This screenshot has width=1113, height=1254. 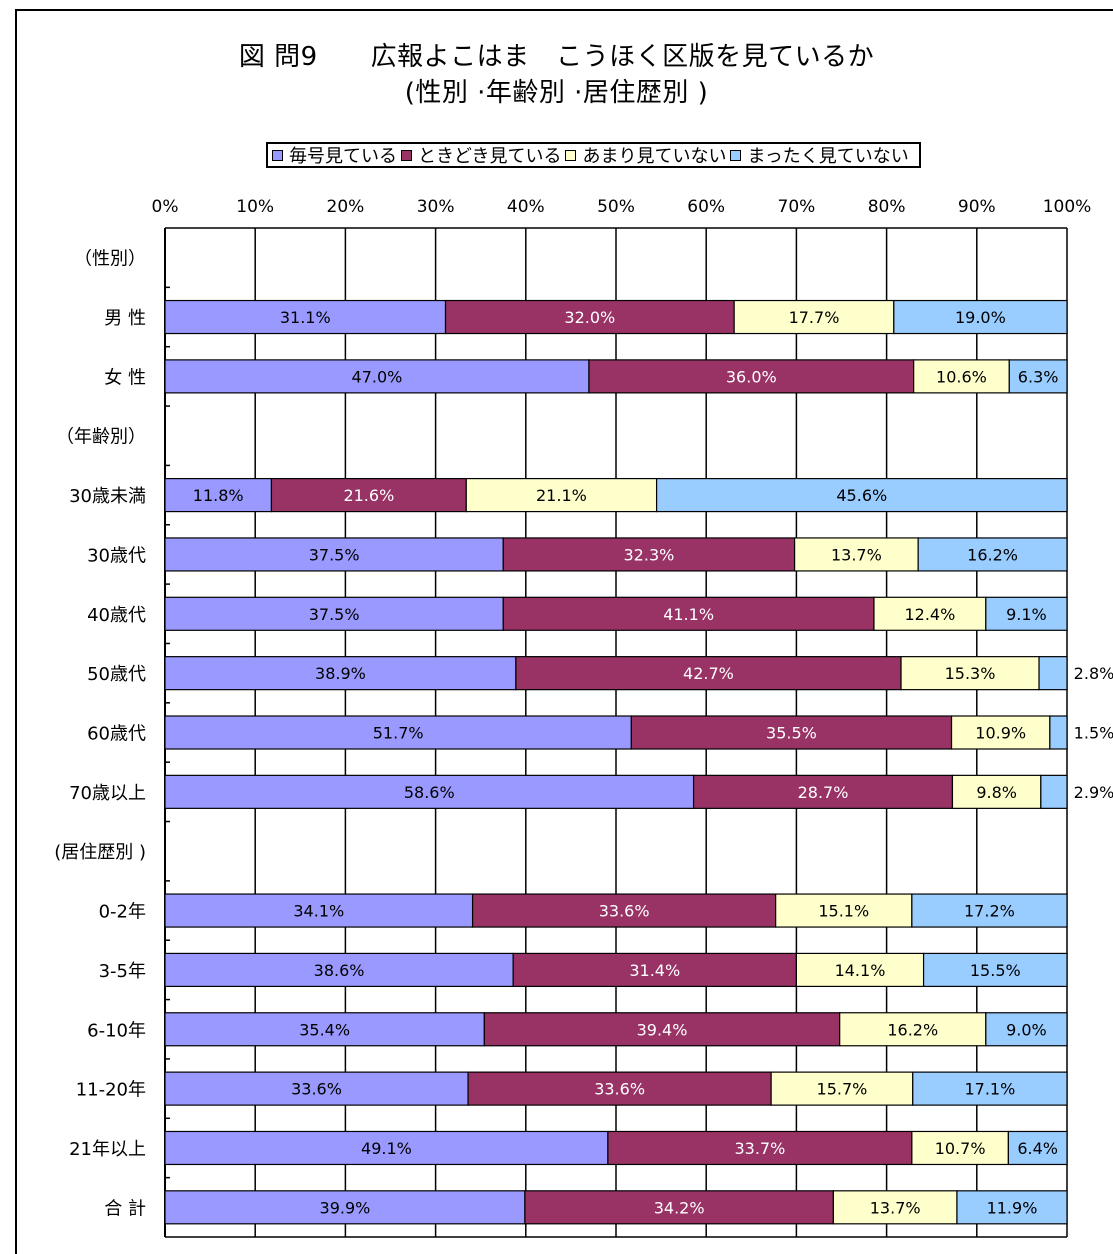 I want to click on bar-segment-s2-c13, so click(x=913, y=1029).